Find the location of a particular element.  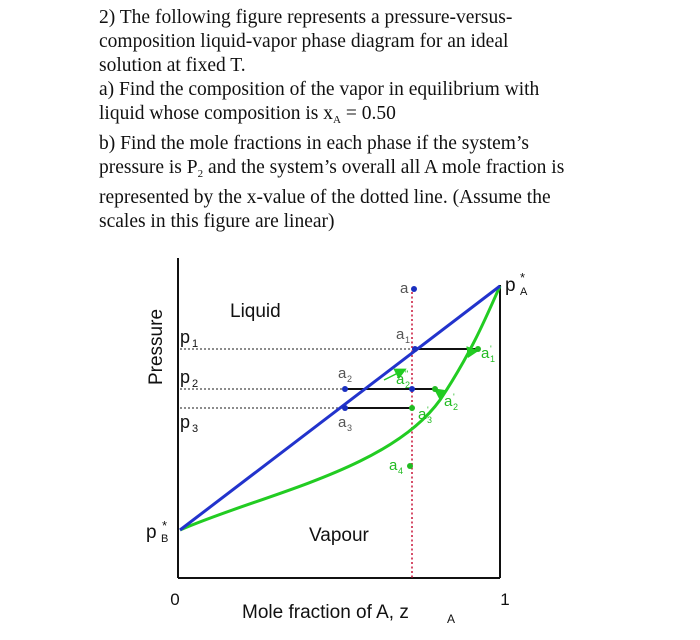

p3-sub: 3 is located at coordinates (195, 429).